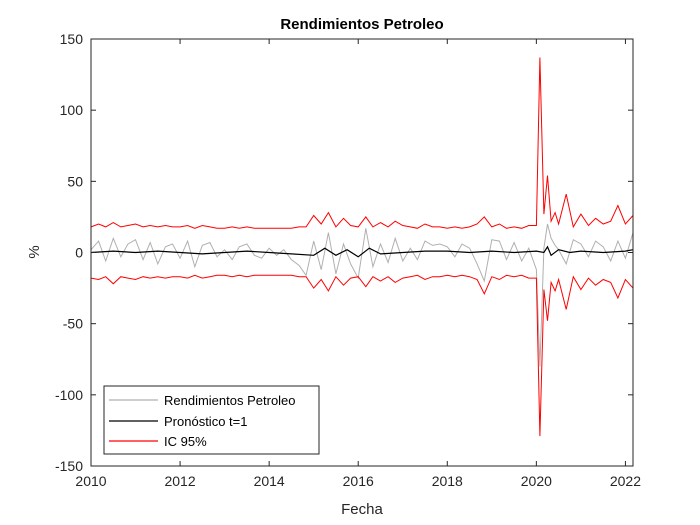  I want to click on x-tick-label: 2010, so click(90, 481).